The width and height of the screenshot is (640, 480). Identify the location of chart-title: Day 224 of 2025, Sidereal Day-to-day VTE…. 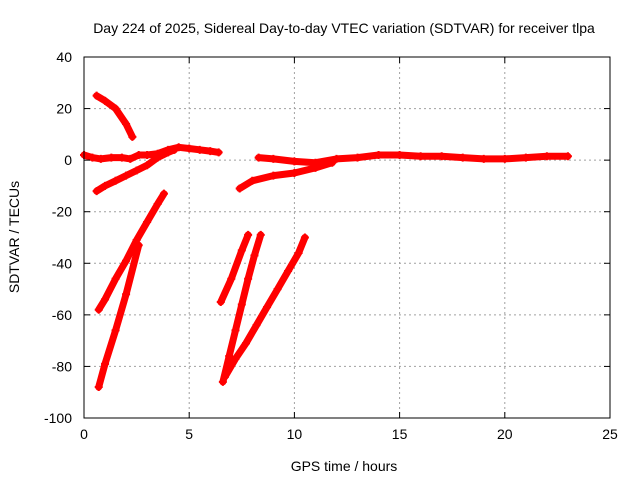
(344, 28).